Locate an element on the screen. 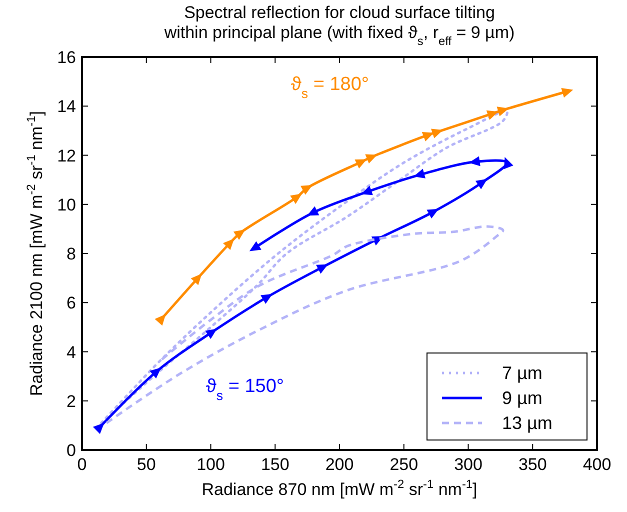 The image size is (627, 512). x-tick-label: 150 is located at coordinates (275, 464).